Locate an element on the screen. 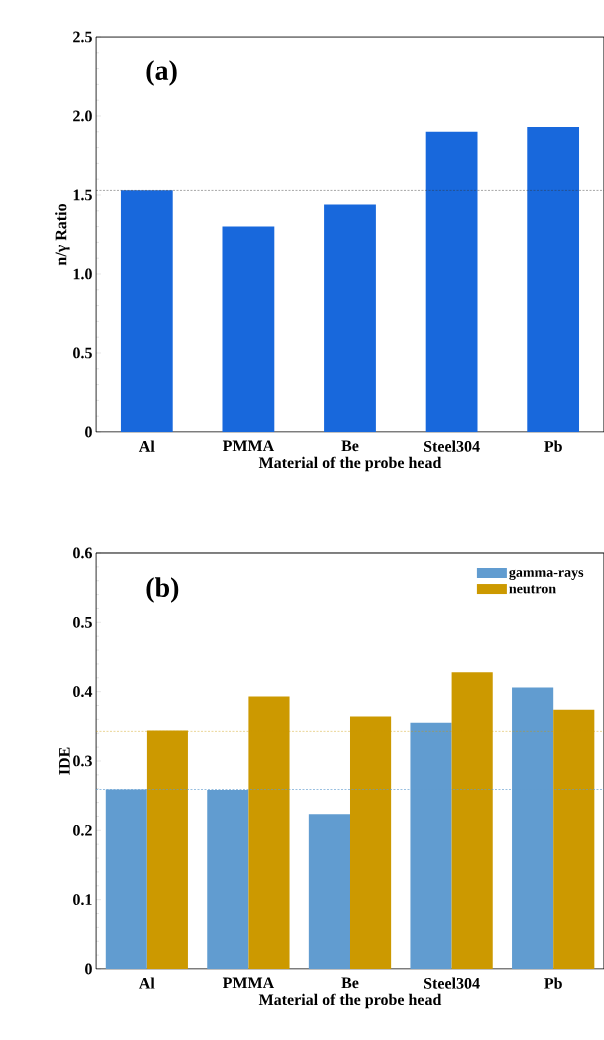 The image size is (604, 1040). y-axis-title: IDE is located at coordinates (64, 761).